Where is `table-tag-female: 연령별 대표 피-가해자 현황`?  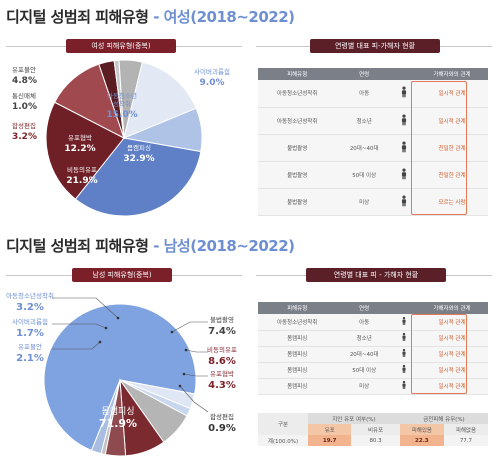 table-tag-female: 연령별 대표 피-가해자 현황 is located at coordinates (375, 46).